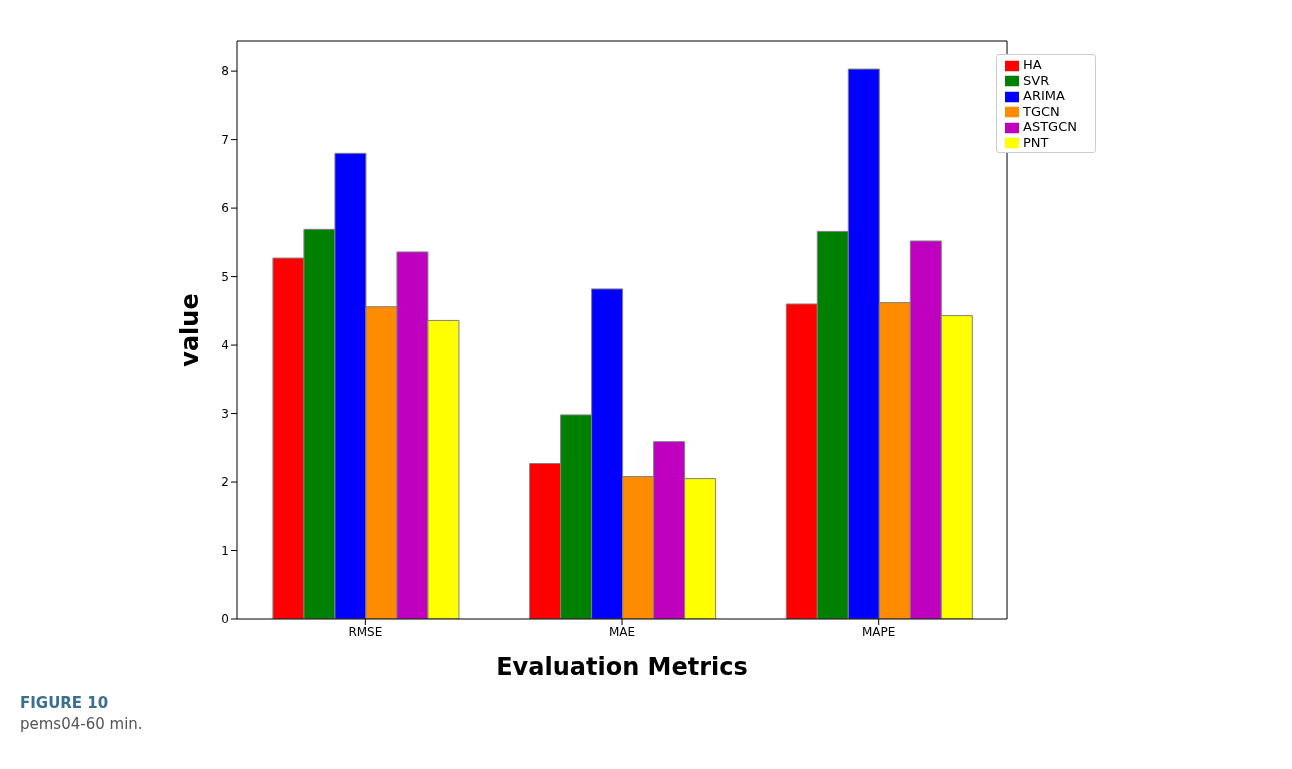  What do you see at coordinates (225, 413) in the screenshot?
I see `y-tick-label: 3` at bounding box center [225, 413].